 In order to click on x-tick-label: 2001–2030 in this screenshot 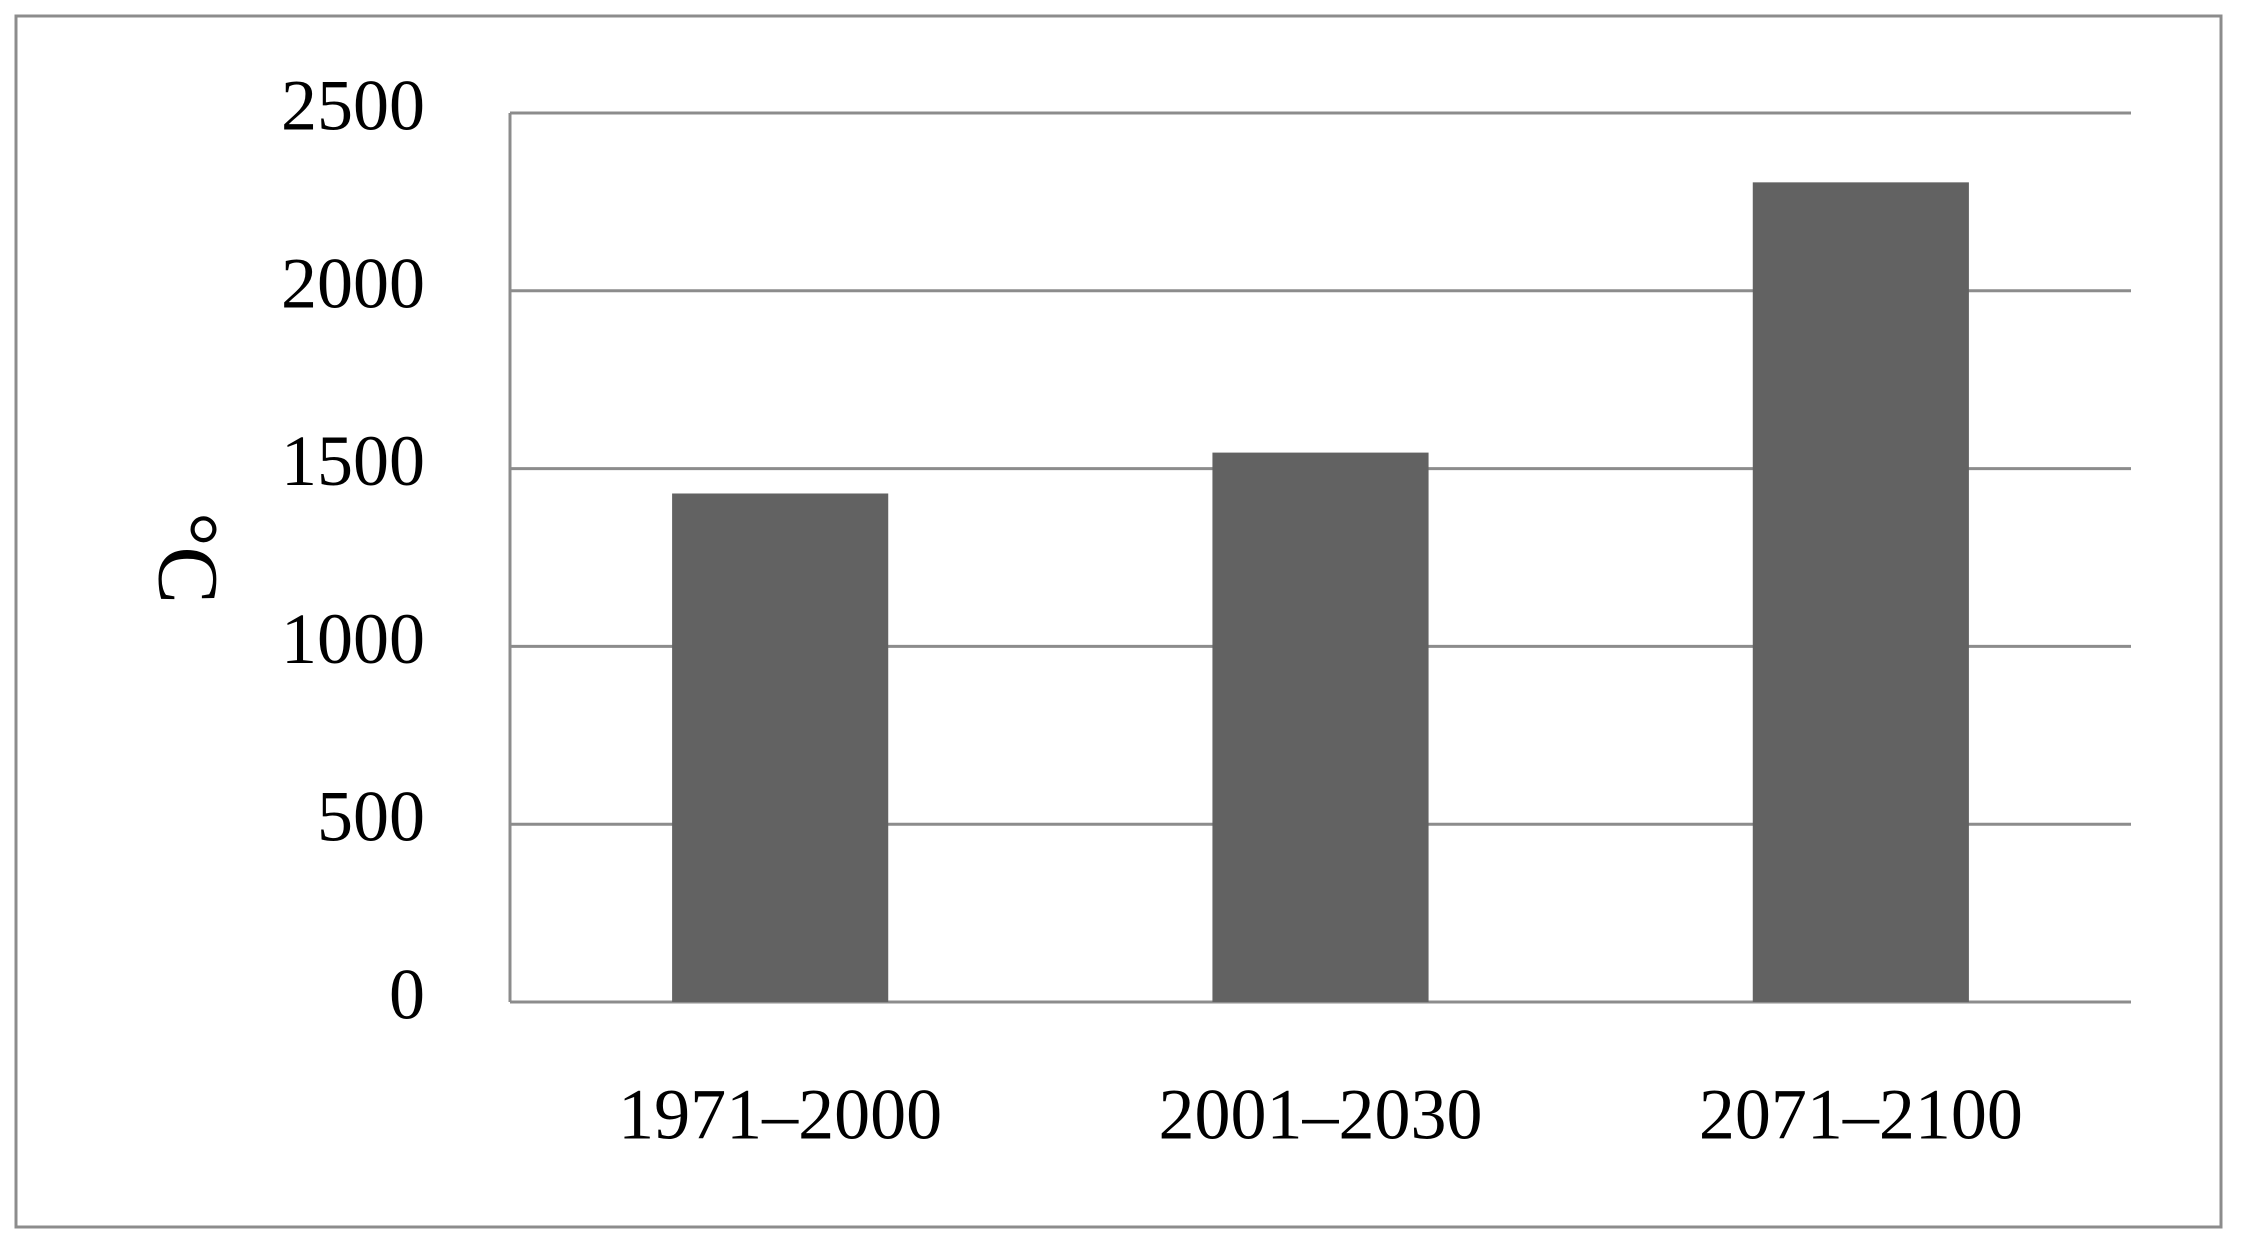, I will do `click(1321, 1115)`.